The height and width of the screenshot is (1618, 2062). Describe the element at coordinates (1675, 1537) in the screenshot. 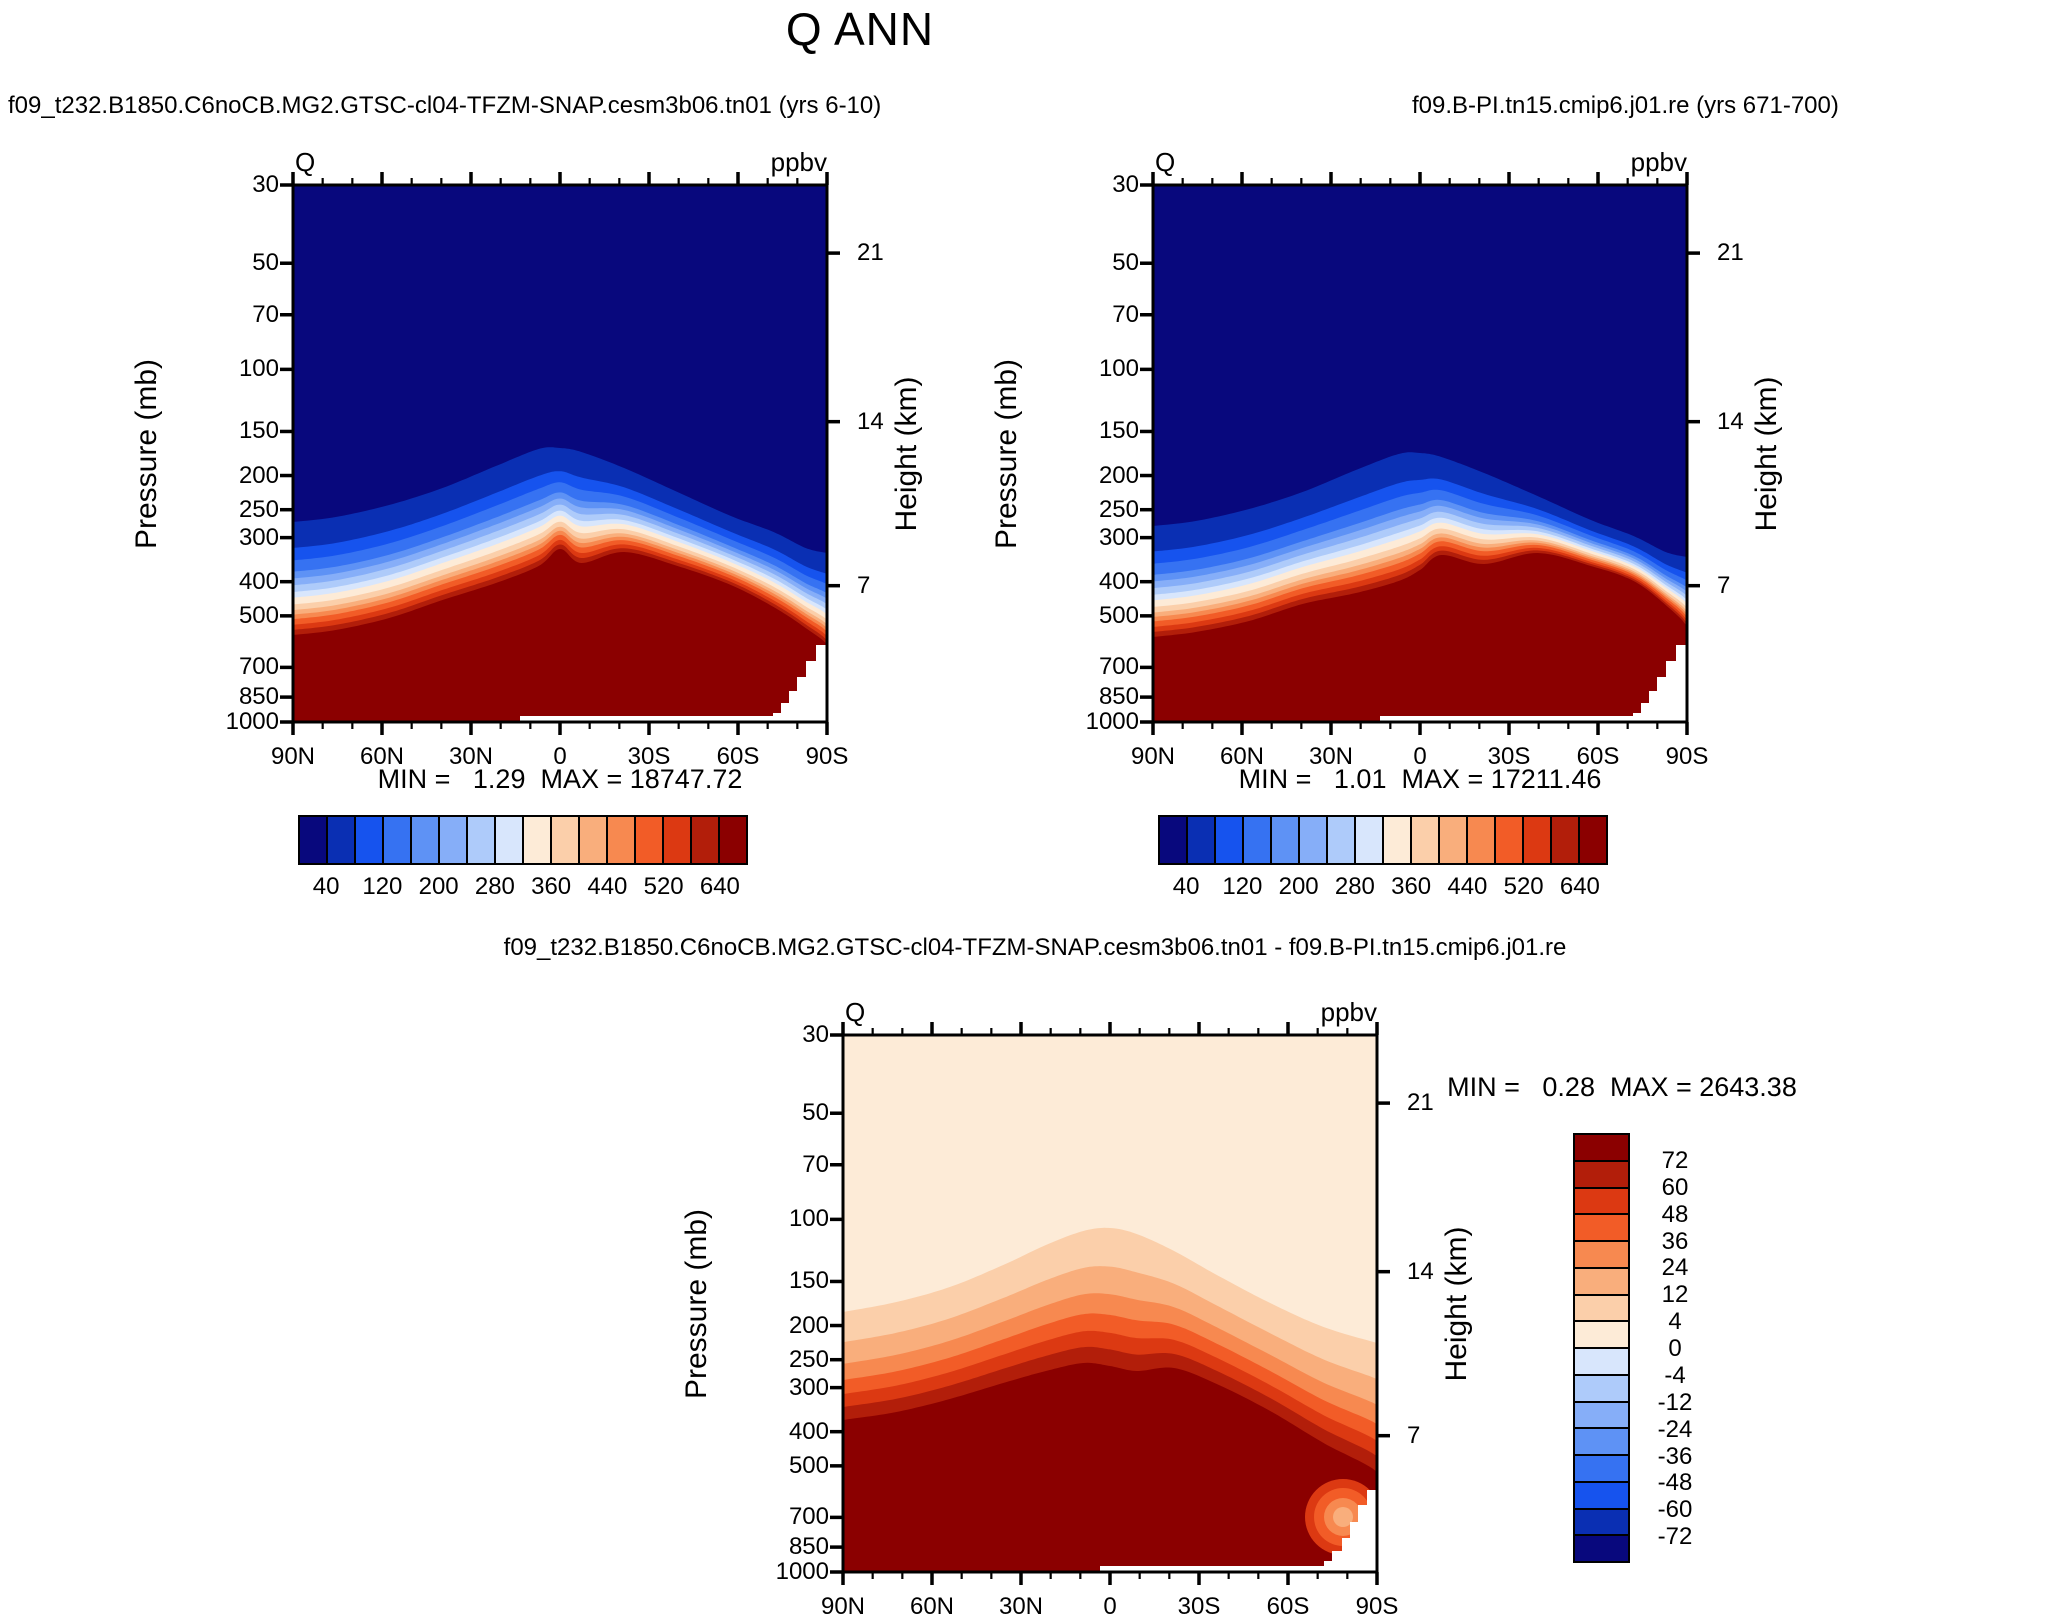

I see `colorbar-tick-label: -72` at that location.